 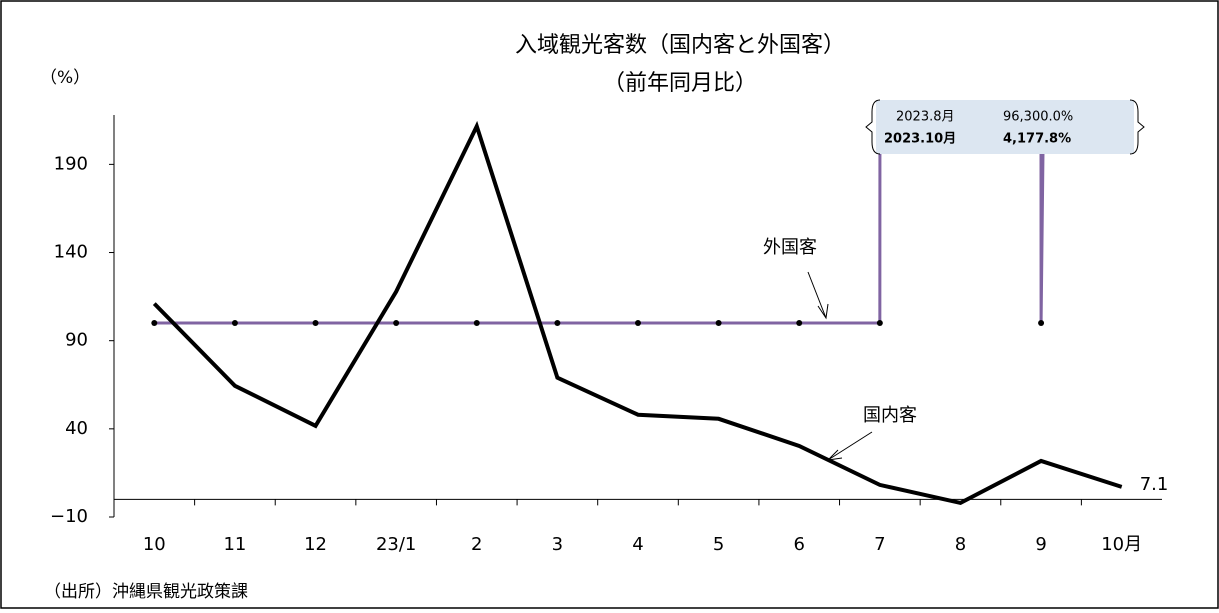 What do you see at coordinates (1038, 117) in the screenshot?
I see `callout-value: 96,300.0%` at bounding box center [1038, 117].